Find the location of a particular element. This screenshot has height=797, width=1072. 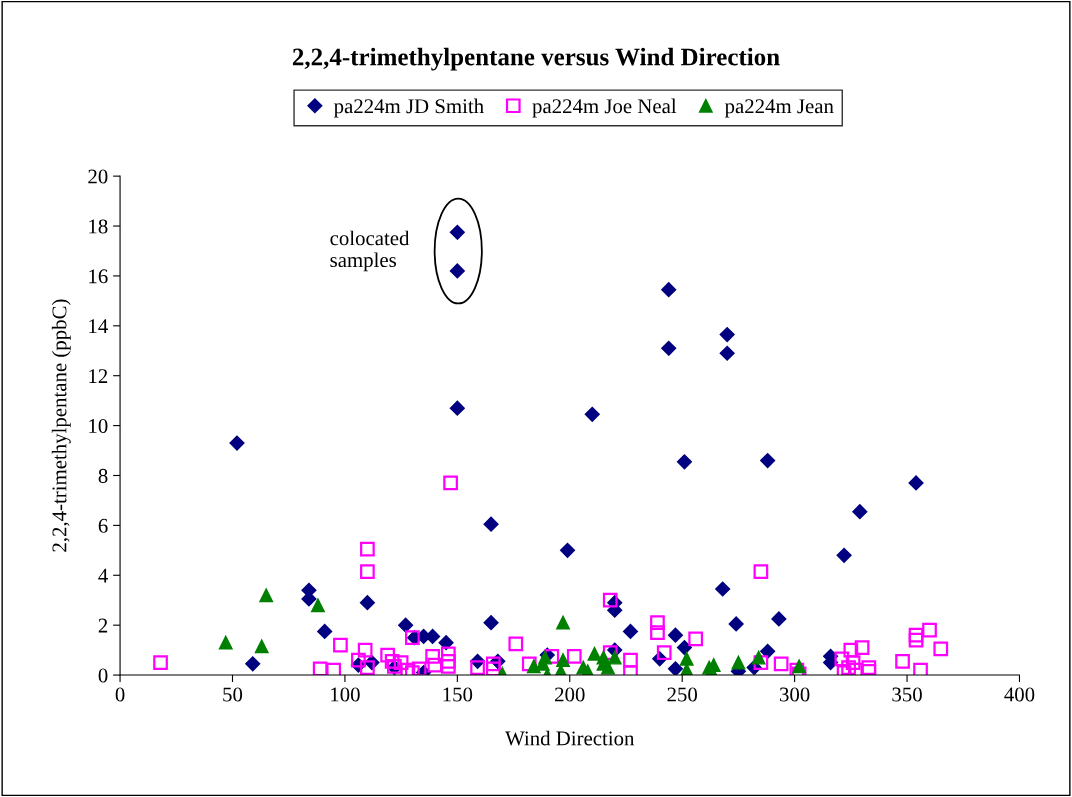

x-tick-label: 250 is located at coordinates (682, 694).